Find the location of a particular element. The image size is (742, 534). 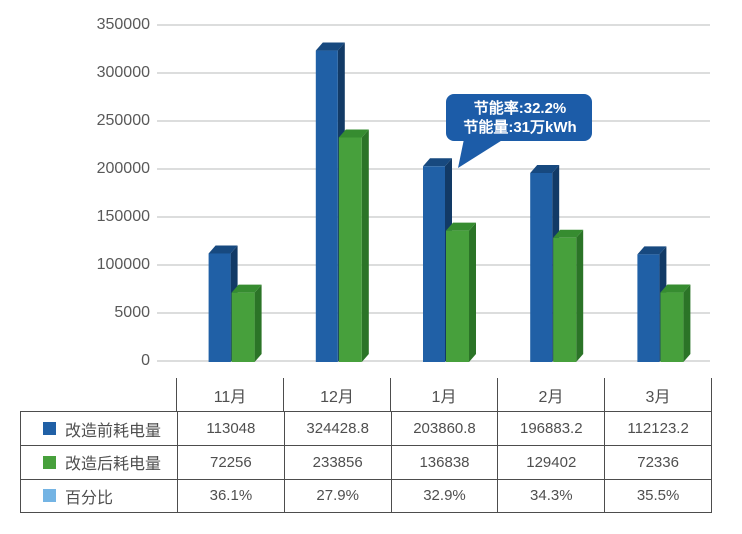

month-header-cell: 3月 is located at coordinates (658, 394).